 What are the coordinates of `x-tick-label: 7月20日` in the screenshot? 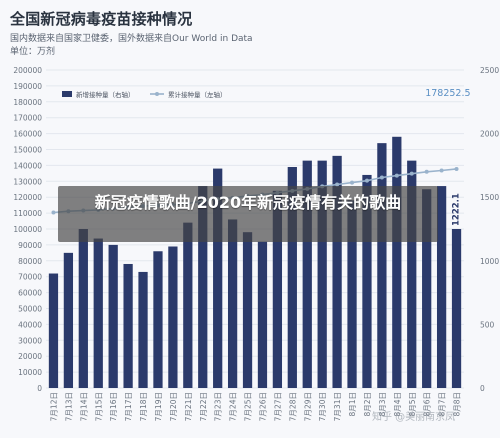 It's located at (173, 406).